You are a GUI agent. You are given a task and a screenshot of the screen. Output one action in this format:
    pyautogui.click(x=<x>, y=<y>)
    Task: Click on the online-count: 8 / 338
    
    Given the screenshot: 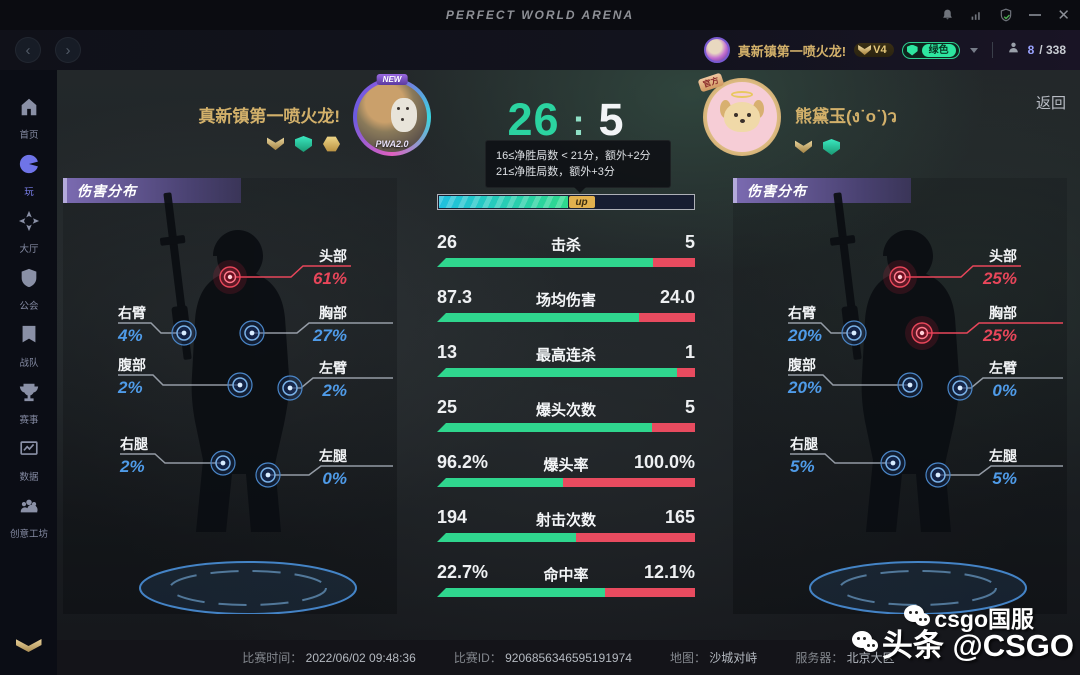 What is the action you would take?
    pyautogui.click(x=1046, y=50)
    